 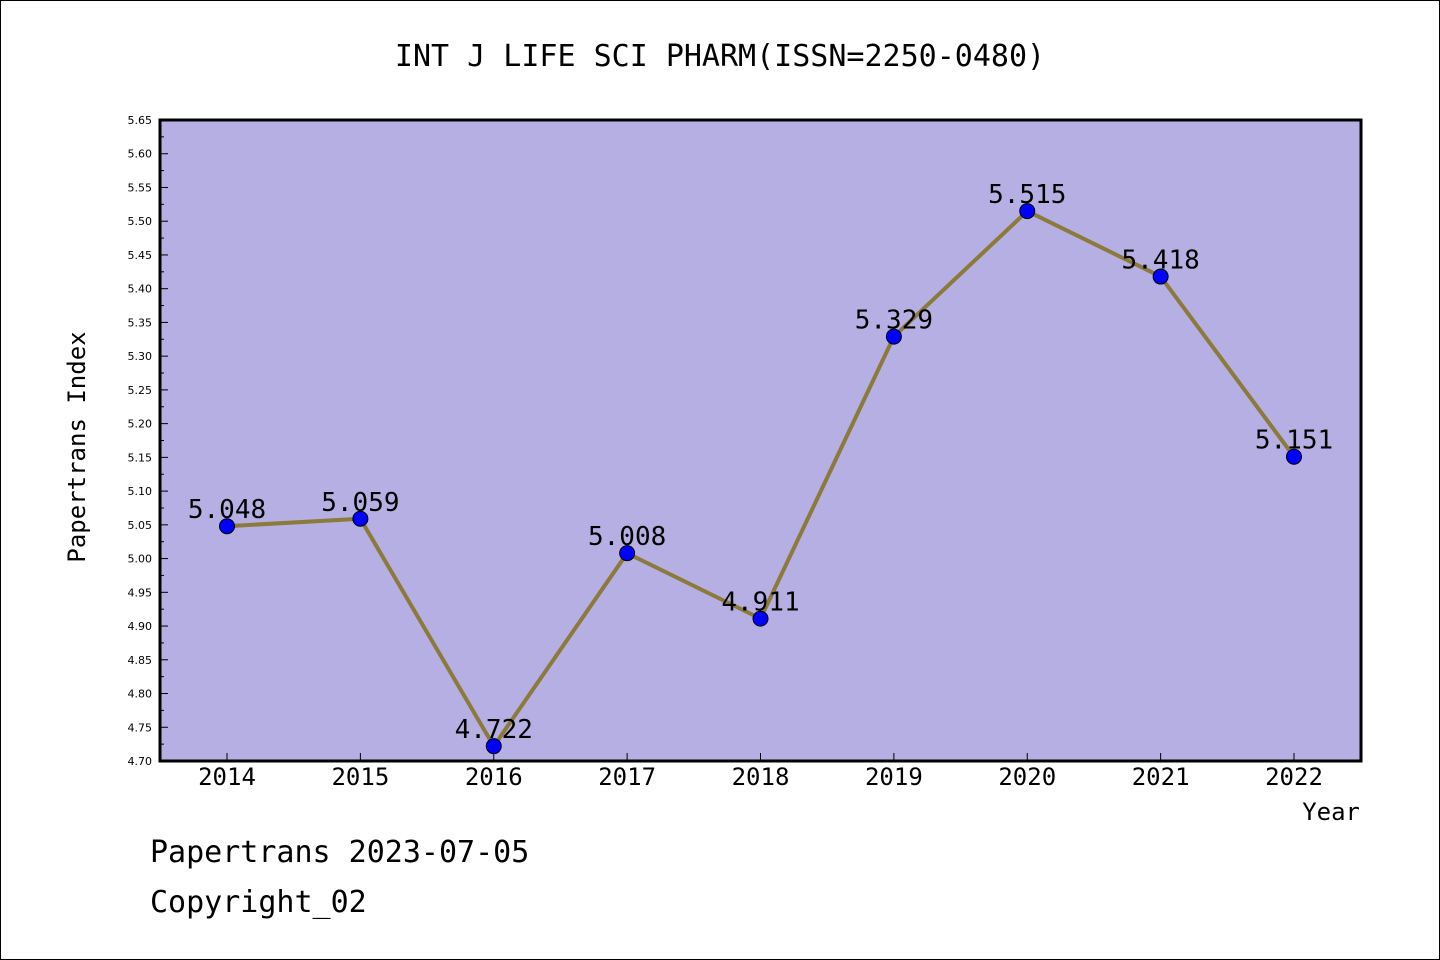 What do you see at coordinates (627, 537) in the screenshot?
I see `data-label: 5.008` at bounding box center [627, 537].